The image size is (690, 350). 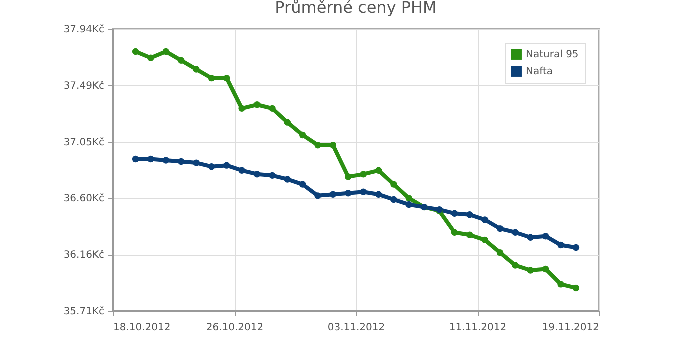 What do you see at coordinates (478, 328) in the screenshot?
I see `x-tick-label: 11.11.2012` at bounding box center [478, 328].